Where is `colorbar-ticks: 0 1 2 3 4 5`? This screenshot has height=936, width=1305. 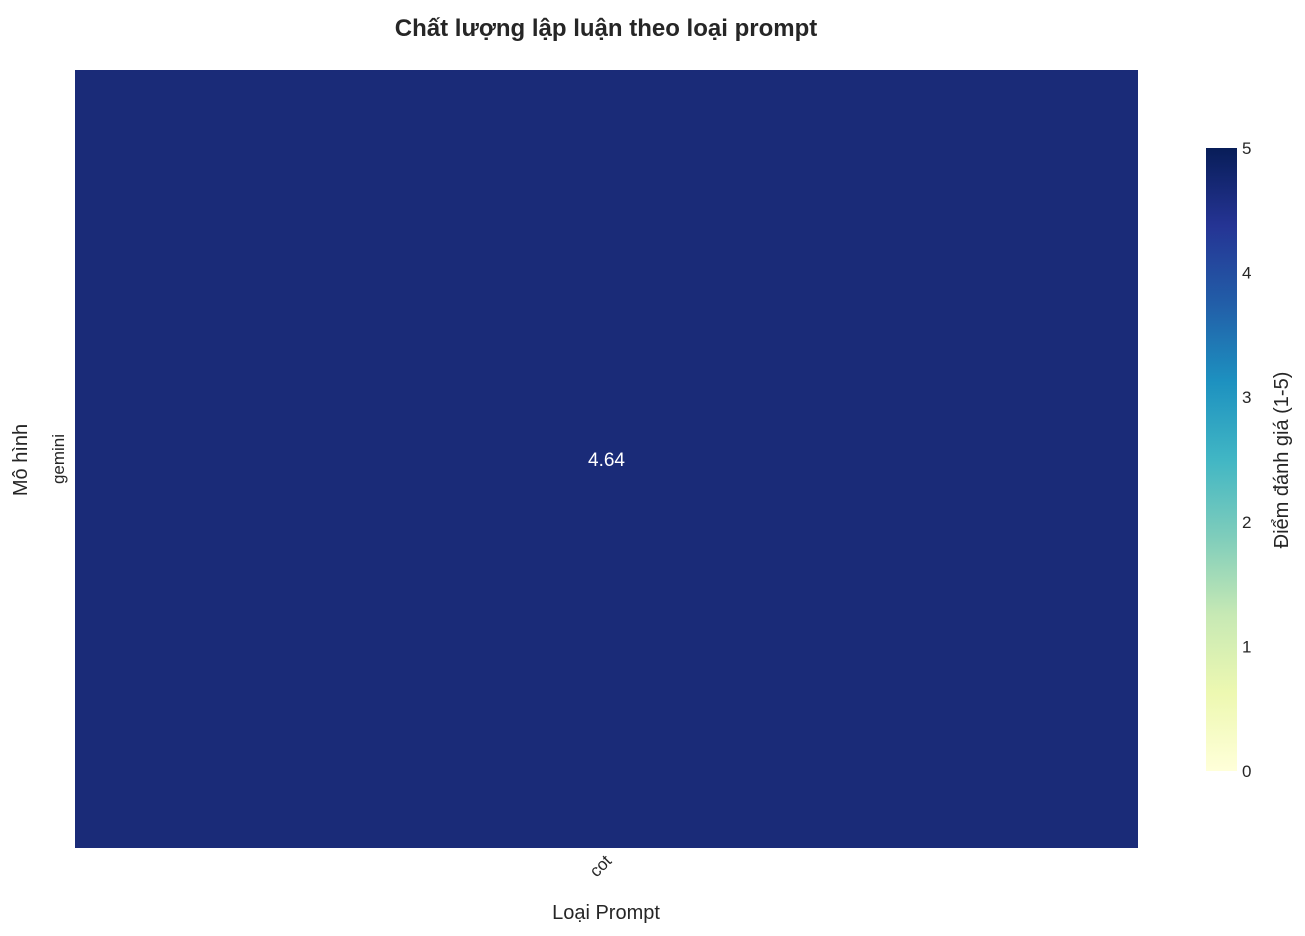 colorbar-ticks: 0 1 2 3 4 5 is located at coordinates (1246, 460).